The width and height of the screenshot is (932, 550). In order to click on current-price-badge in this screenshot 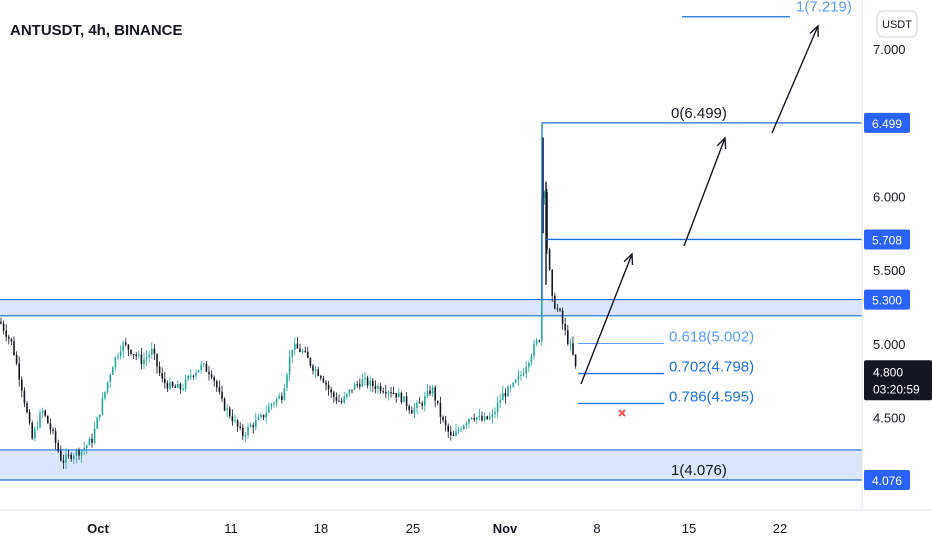, I will do `click(898, 380)`.